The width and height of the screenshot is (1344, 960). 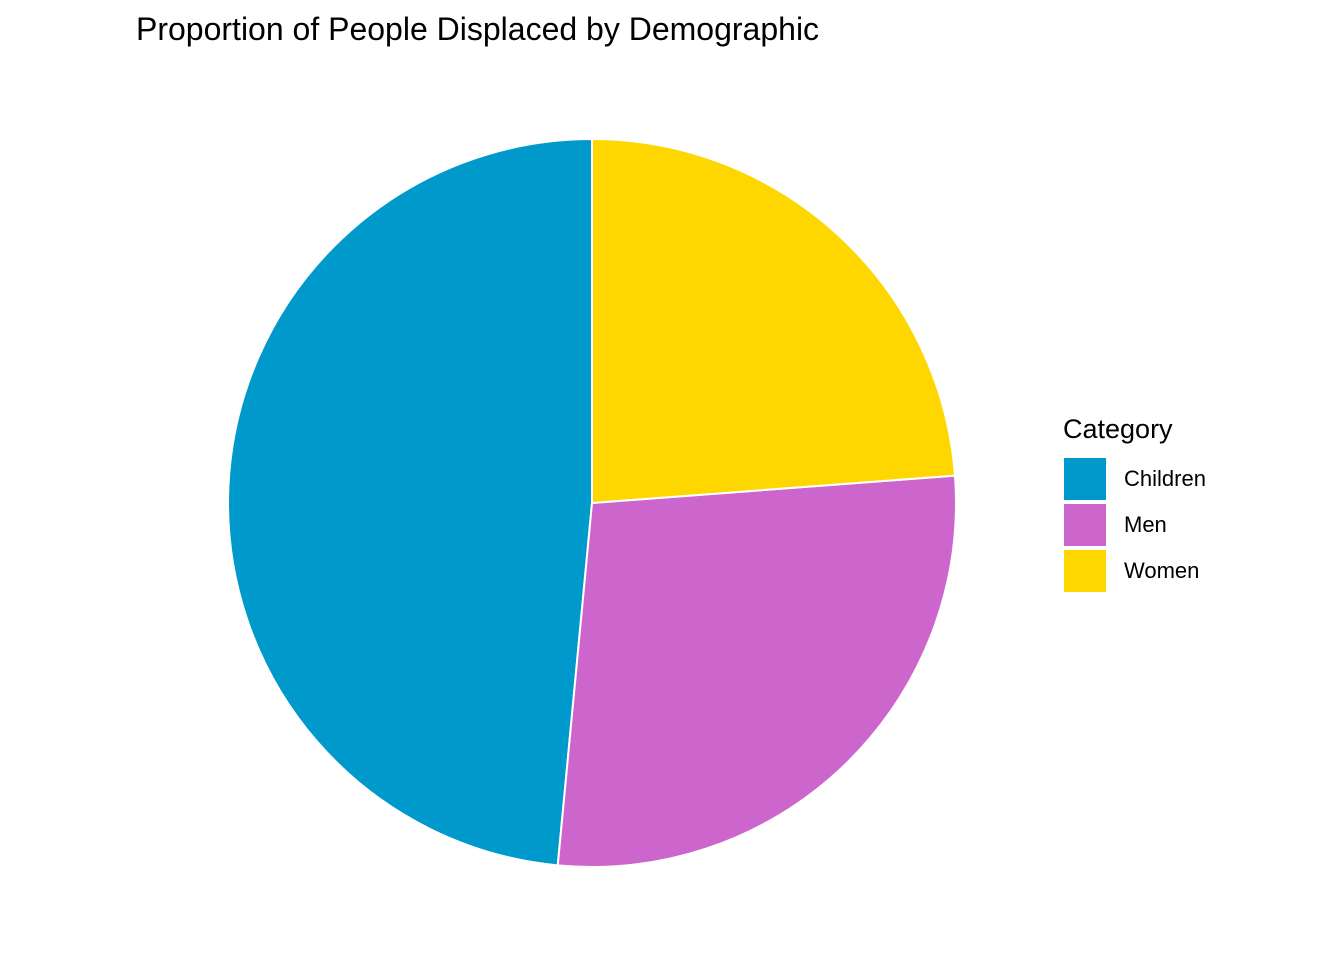 I want to click on legend-items: Children Men Women, so click(x=1178, y=525).